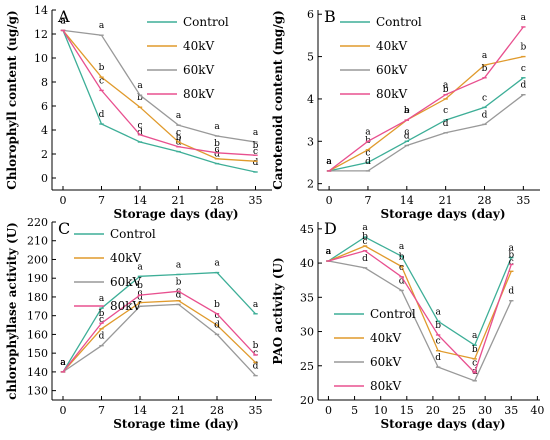 This screenshot has height=440, width=550. I want to click on y-axis-title: PAO activity (U), so click(278, 310).